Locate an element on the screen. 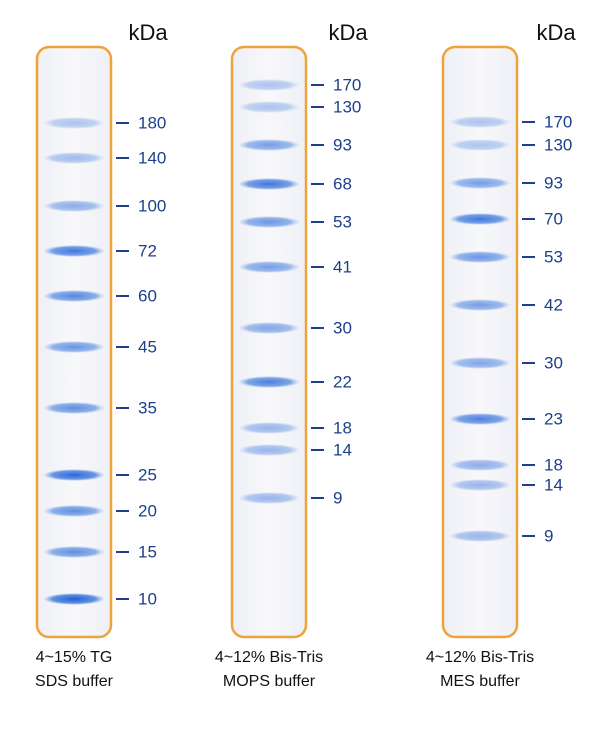 Image resolution: width=605 pixels, height=732 pixels. marker-label: 35 is located at coordinates (147, 407).